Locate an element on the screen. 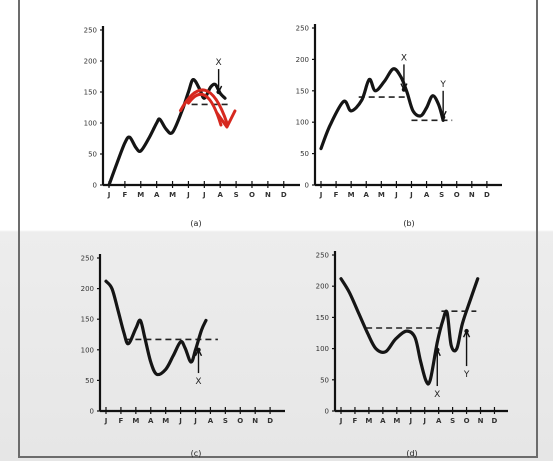 This screenshot has height=461, width=553. panel-label: (d) is located at coordinates (411, 453).